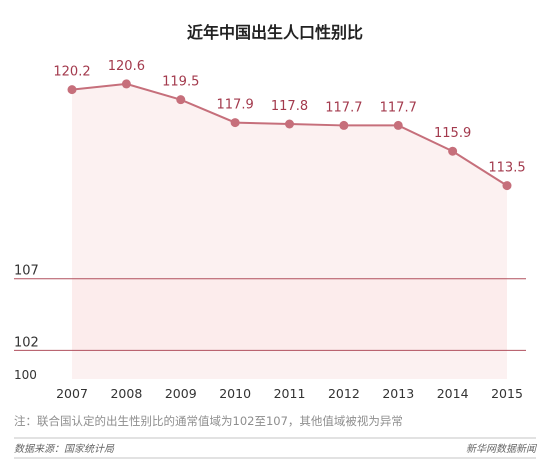 The image size is (550, 475). What do you see at coordinates (181, 100) in the screenshot?
I see `data-point-2009` at bounding box center [181, 100].